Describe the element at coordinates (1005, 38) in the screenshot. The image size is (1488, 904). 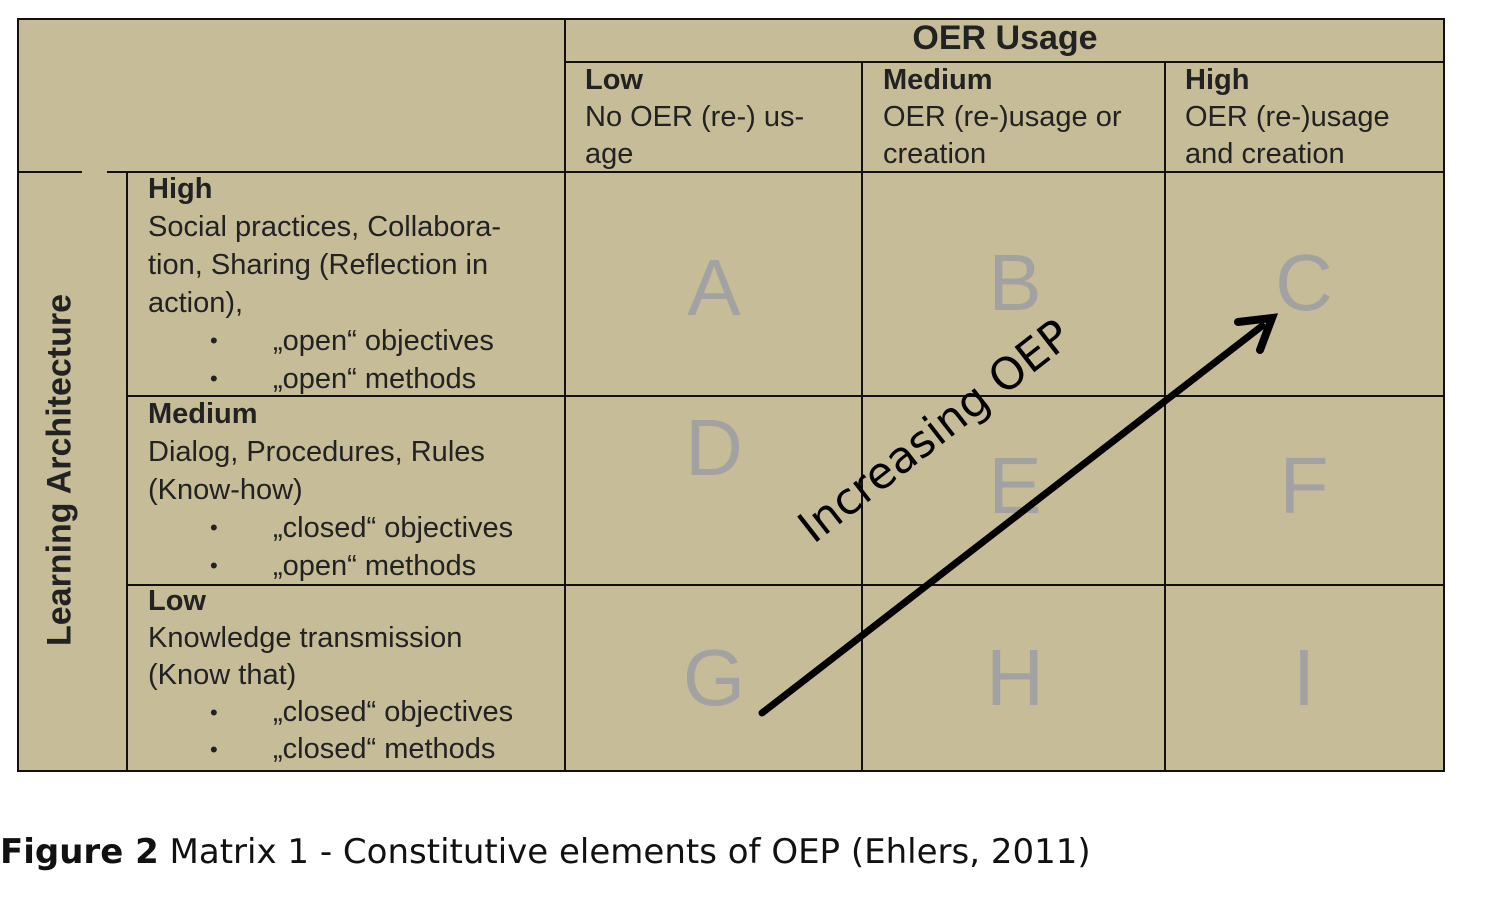
I see `column-axis-title: OER Usage` at that location.